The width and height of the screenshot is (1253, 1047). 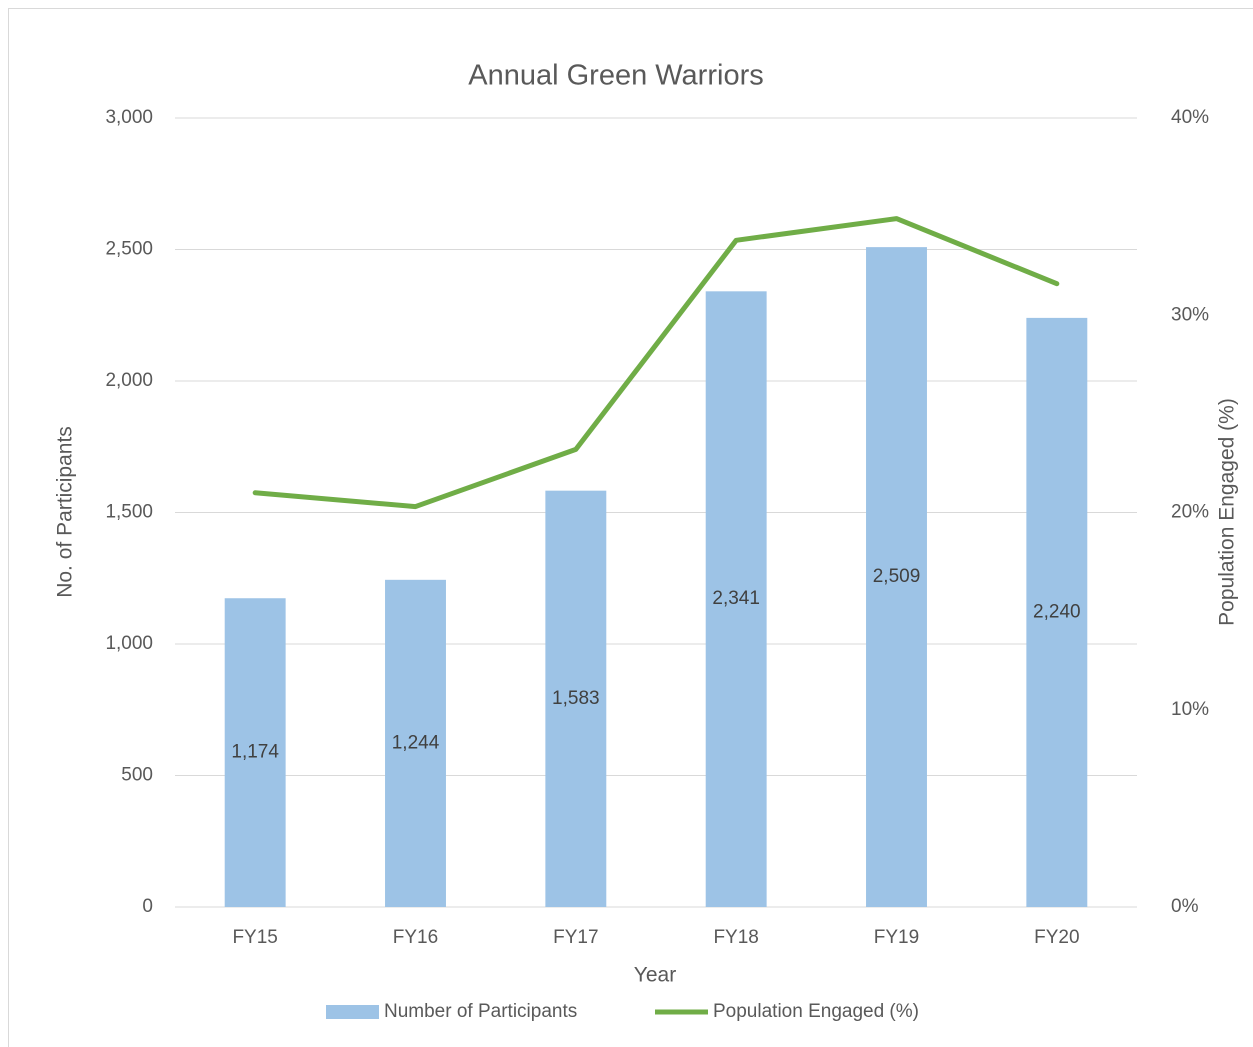 What do you see at coordinates (129, 249) in the screenshot?
I see `y-tick-label: 2,500` at bounding box center [129, 249].